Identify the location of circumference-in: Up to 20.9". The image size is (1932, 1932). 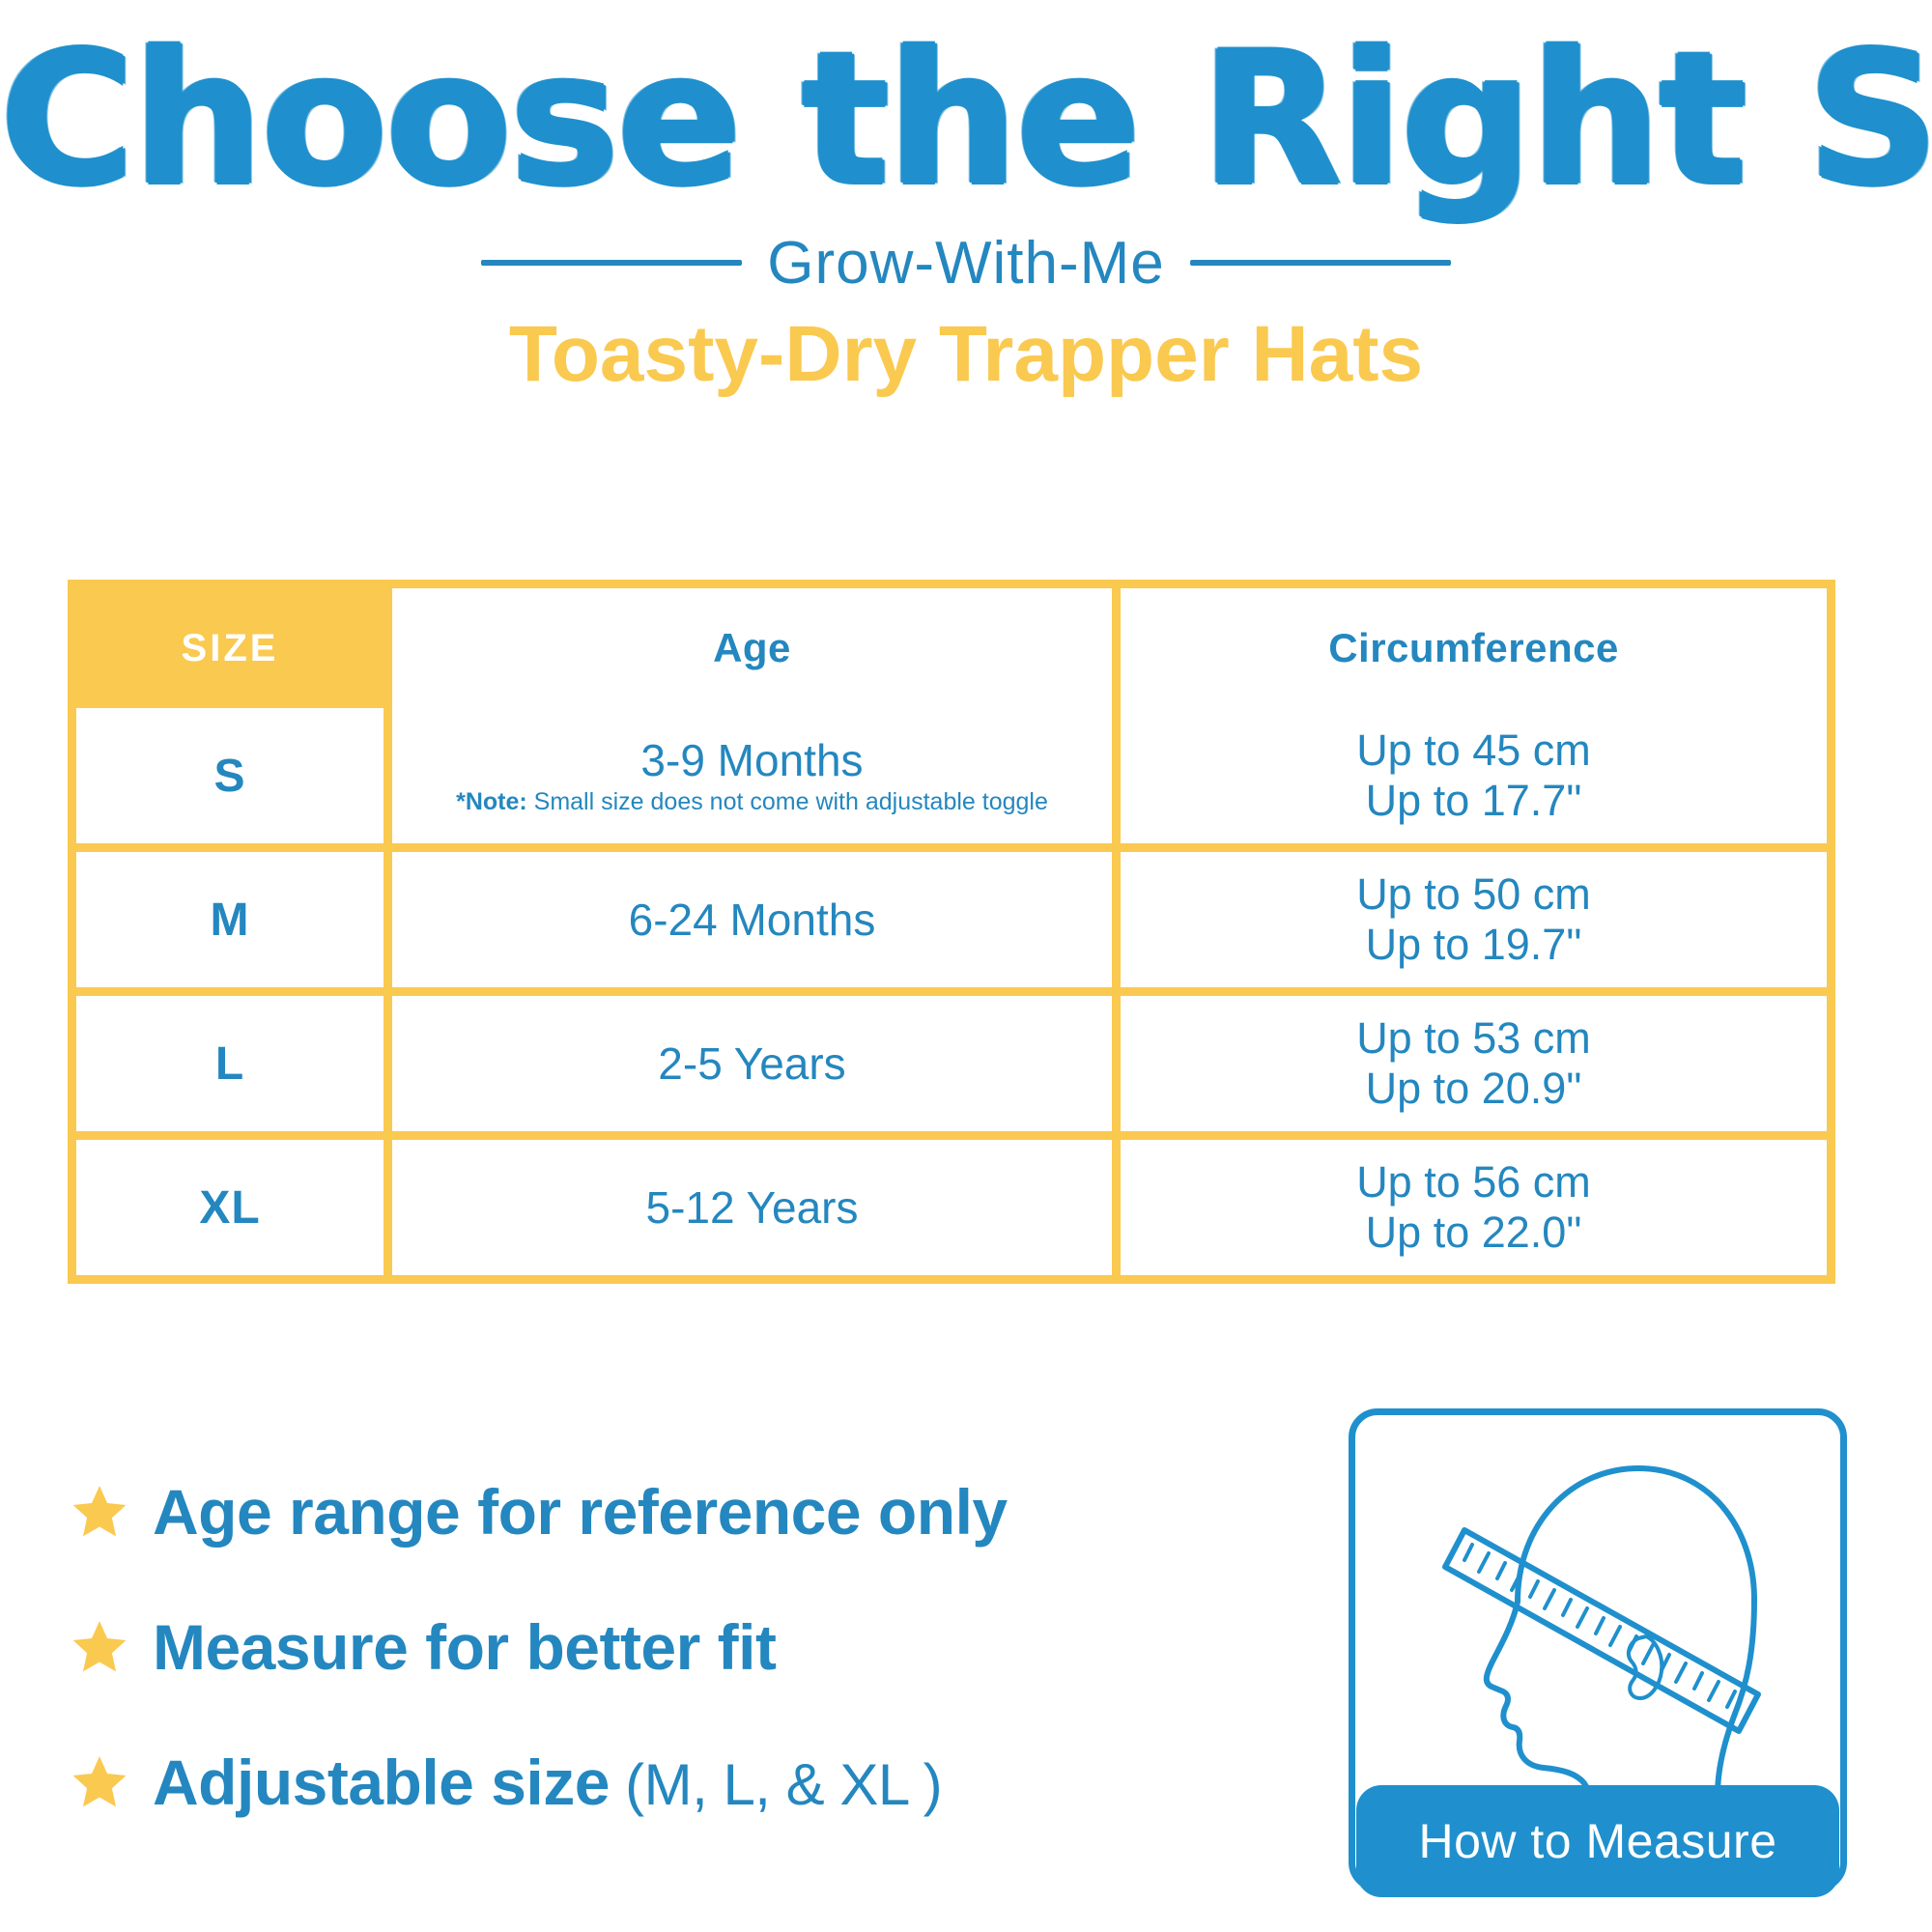
(1473, 1088).